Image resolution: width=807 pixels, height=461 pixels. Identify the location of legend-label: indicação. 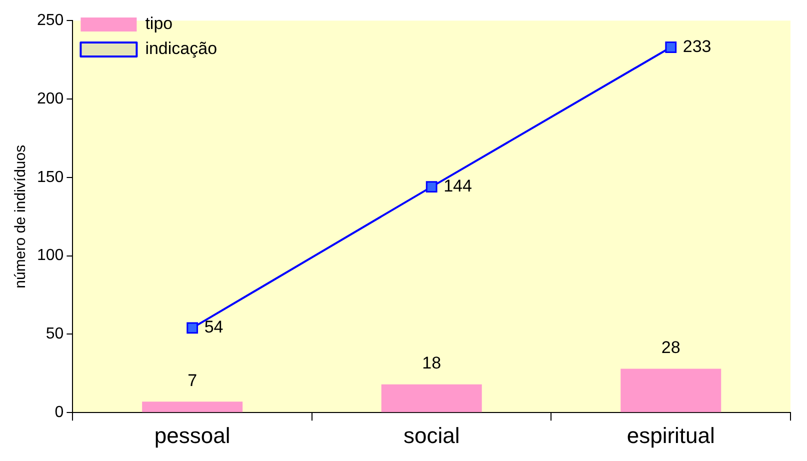
(181, 48).